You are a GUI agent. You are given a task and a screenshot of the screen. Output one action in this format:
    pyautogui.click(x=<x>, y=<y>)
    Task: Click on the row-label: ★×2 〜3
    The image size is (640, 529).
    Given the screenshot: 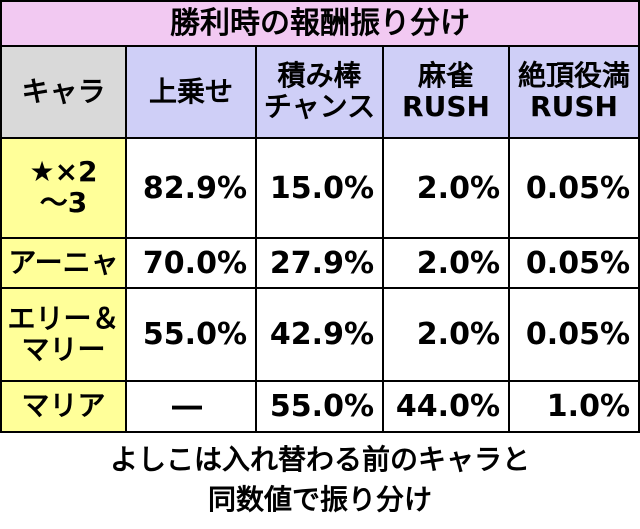 What is the action you would take?
    pyautogui.click(x=63, y=188)
    